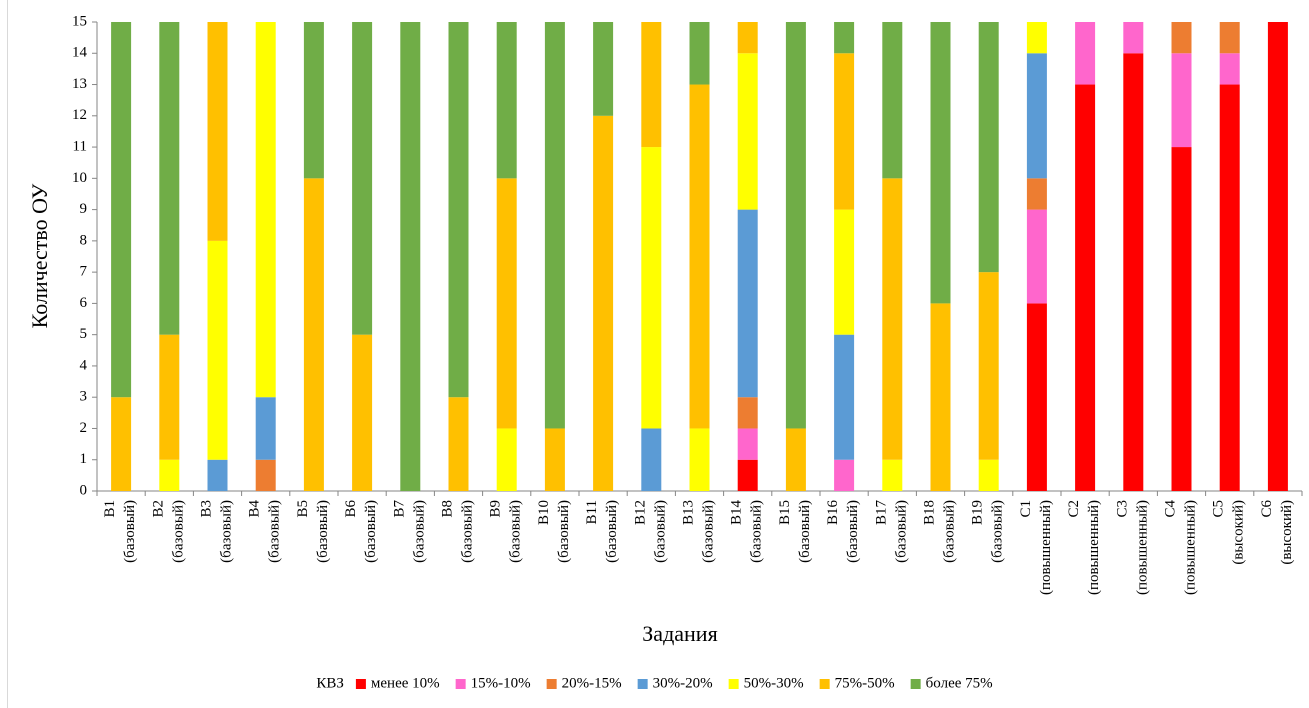 The width and height of the screenshot is (1309, 708). What do you see at coordinates (121, 531) in the screenshot?
I see `x-tick-label: В1 (базовый)` at bounding box center [121, 531].